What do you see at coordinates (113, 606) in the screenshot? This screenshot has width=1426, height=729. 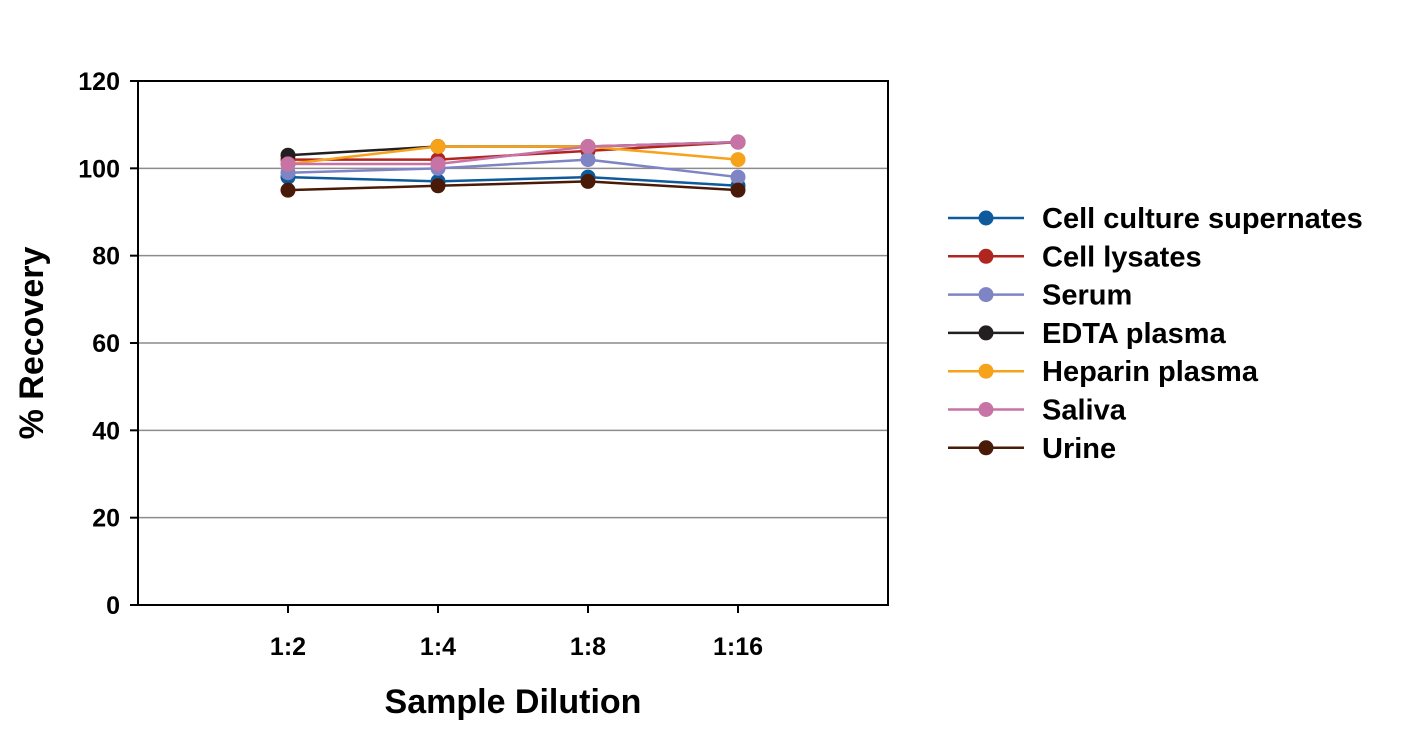 I see `y-tick-label: 0` at bounding box center [113, 606].